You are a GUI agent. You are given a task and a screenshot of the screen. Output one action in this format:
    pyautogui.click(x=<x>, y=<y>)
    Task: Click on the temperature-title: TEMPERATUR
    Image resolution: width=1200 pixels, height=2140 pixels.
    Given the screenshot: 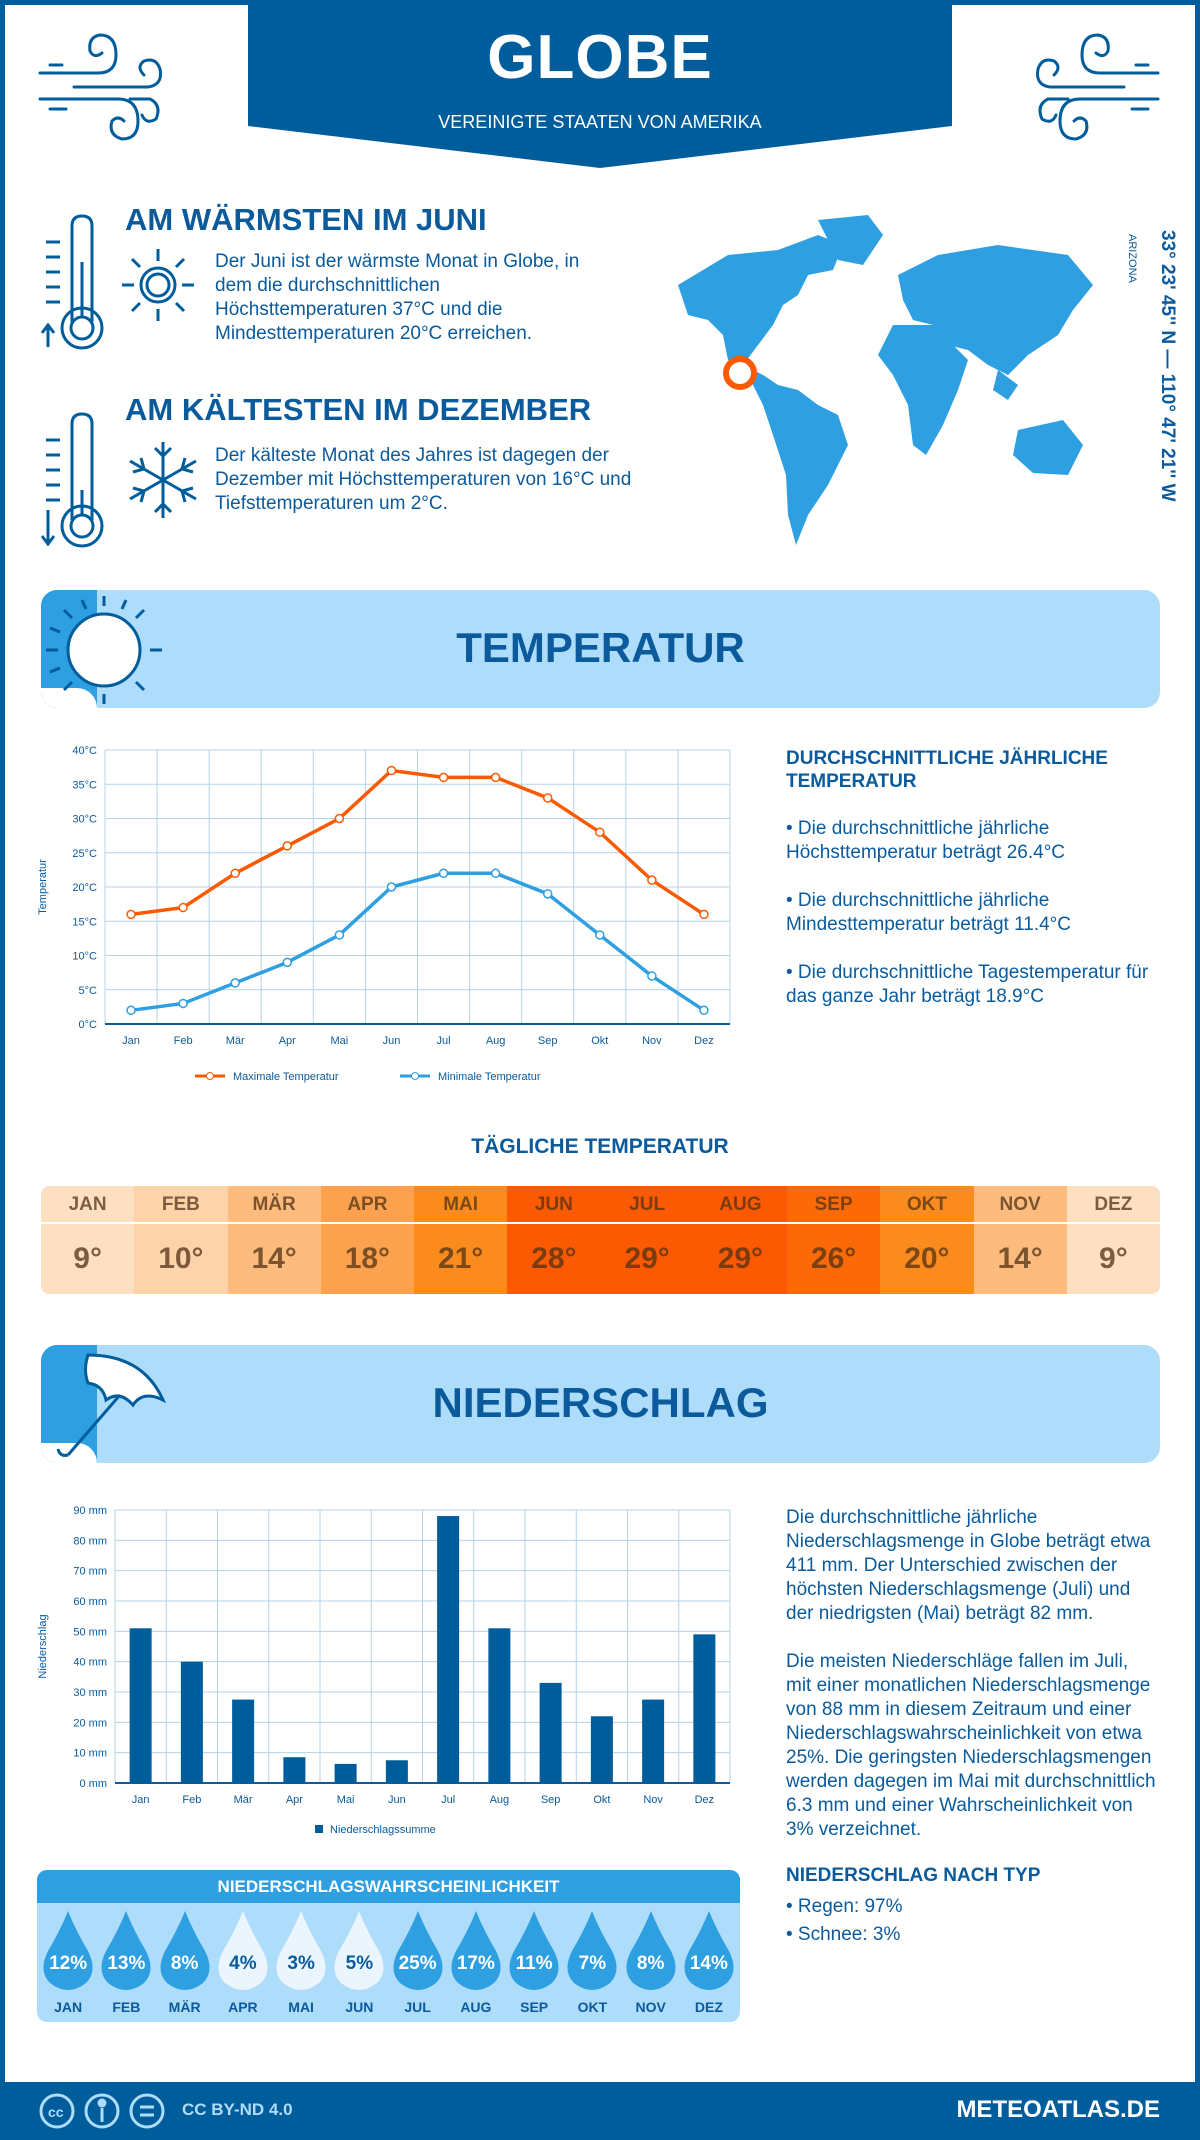 What is the action you would take?
    pyautogui.click(x=600, y=647)
    